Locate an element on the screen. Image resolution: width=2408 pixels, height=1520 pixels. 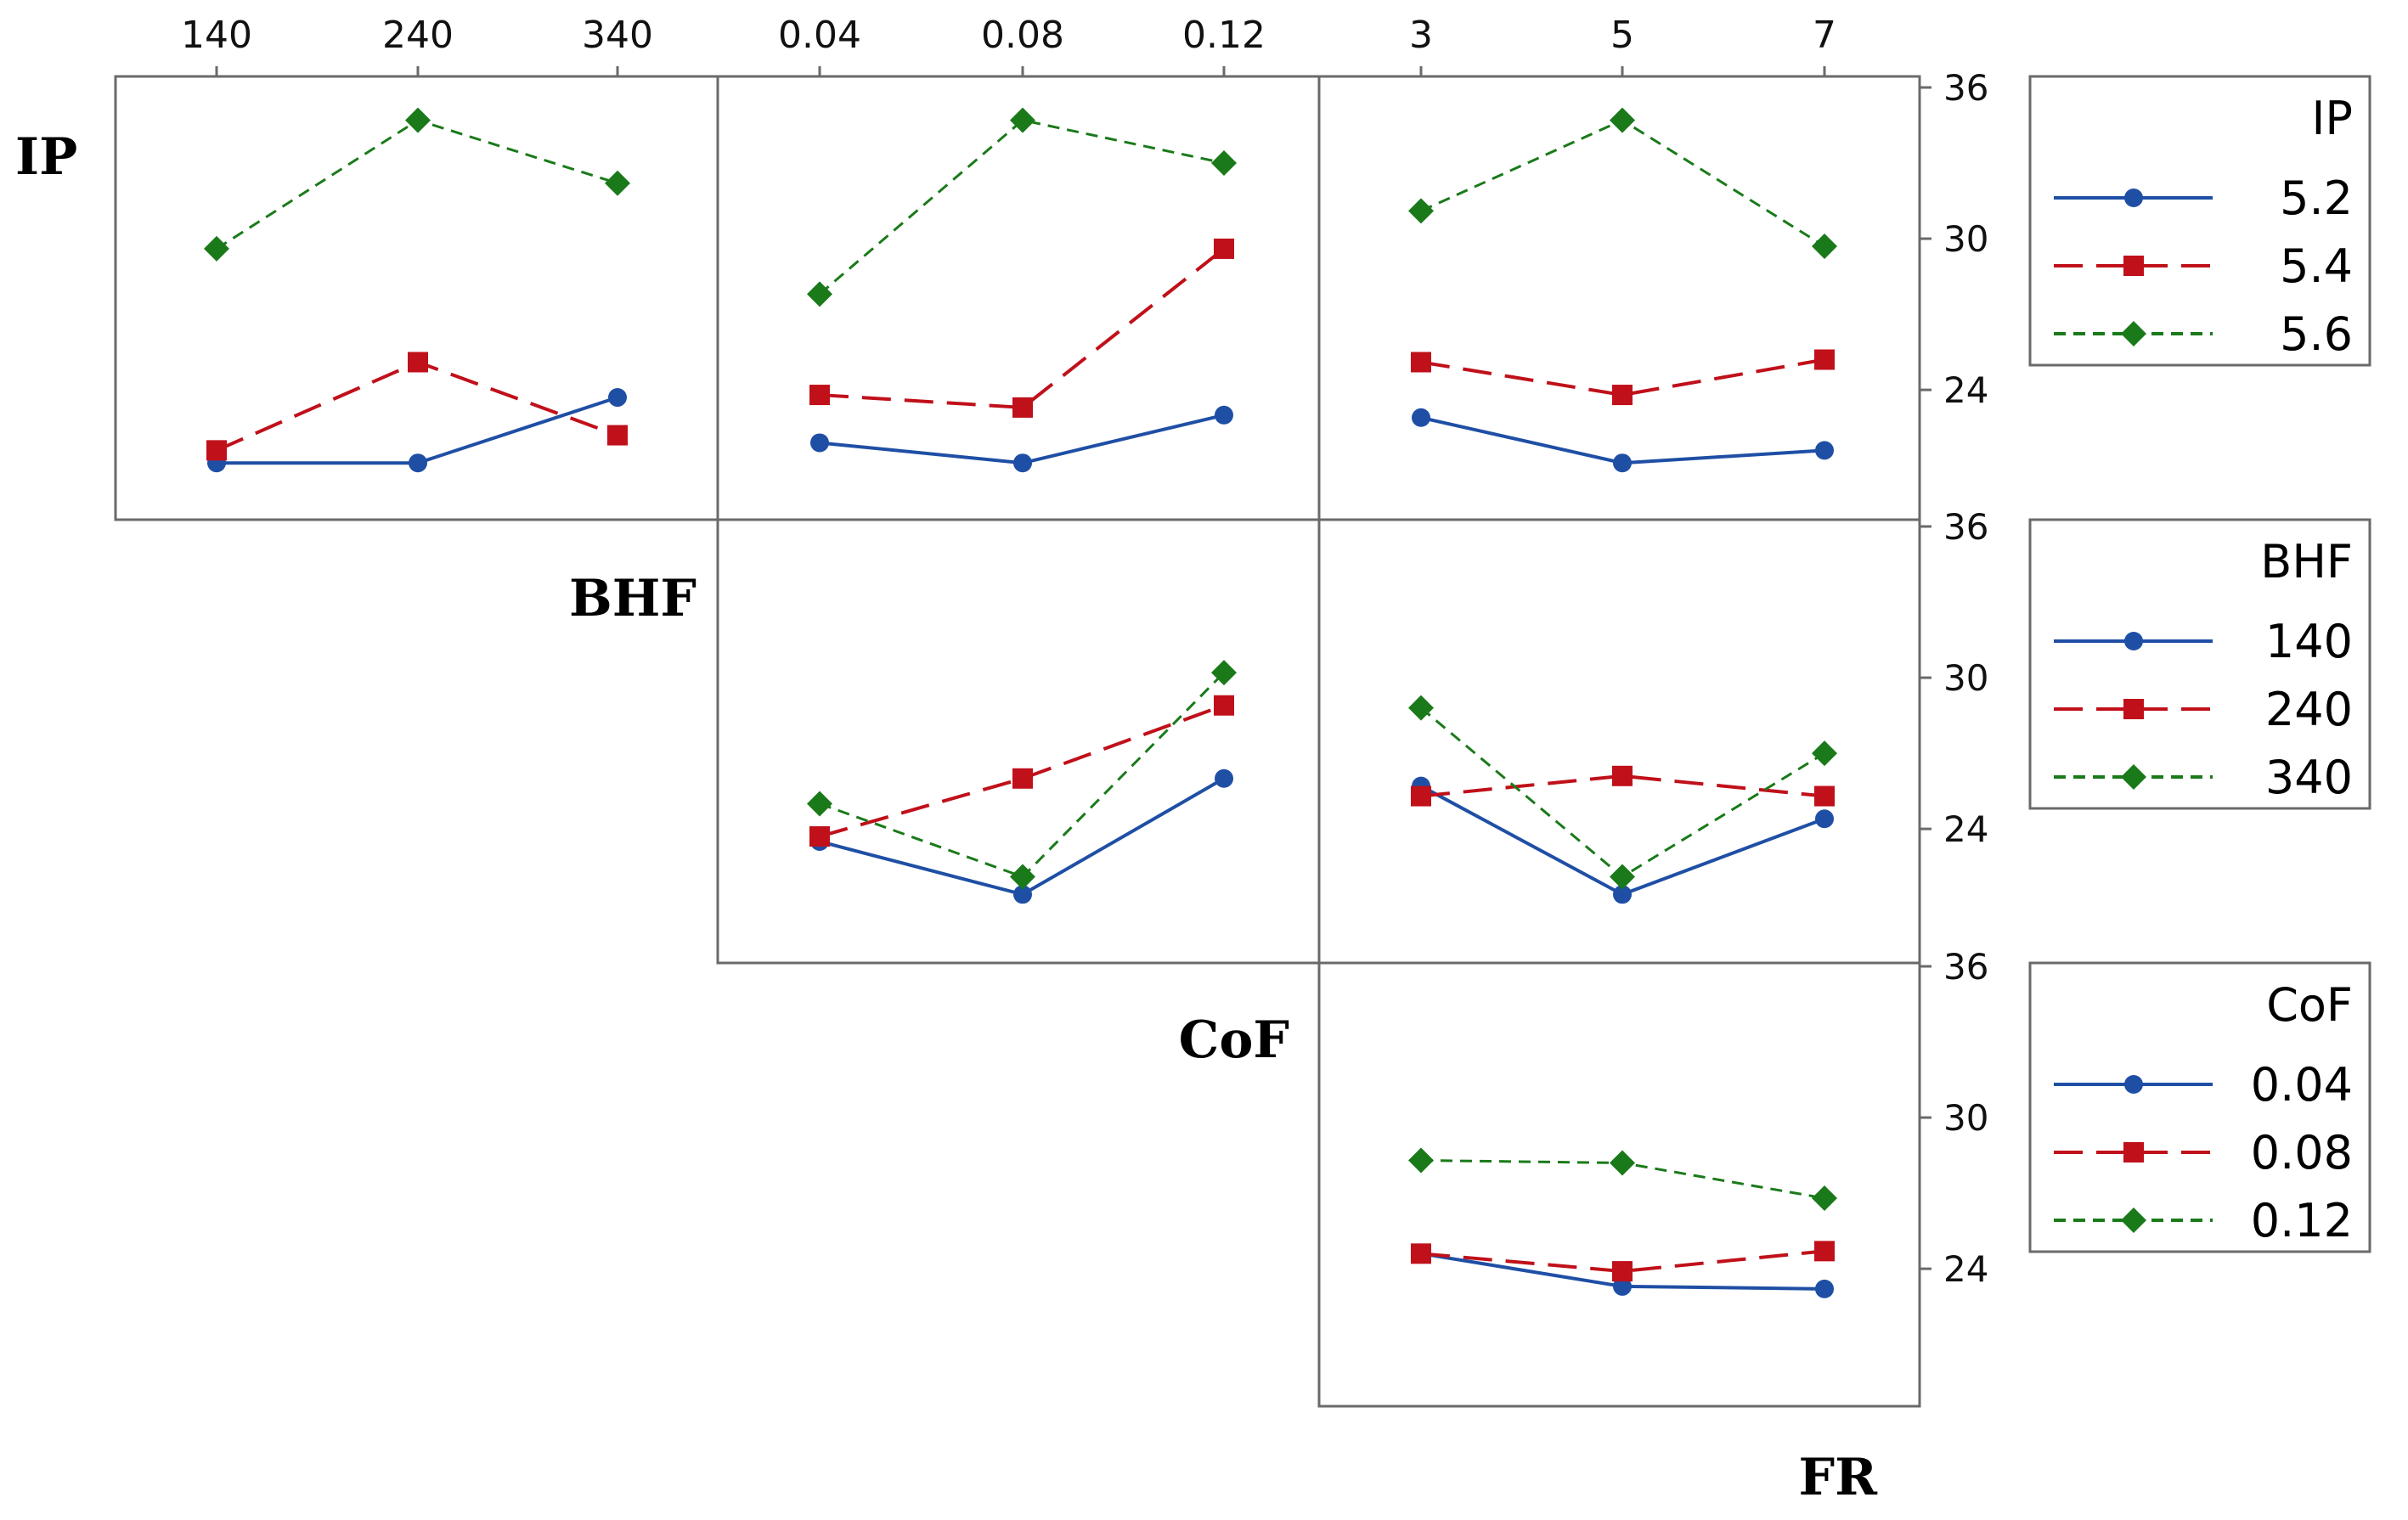
factor-label-CoF: CoF is located at coordinates (1234, 1040).